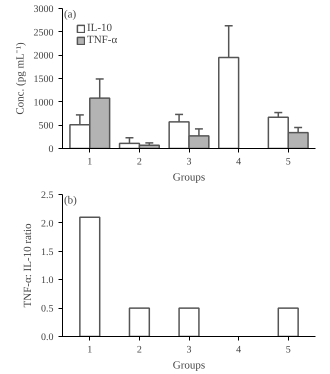  I want to click on y-tick-label: 2.5, so click(47, 195).